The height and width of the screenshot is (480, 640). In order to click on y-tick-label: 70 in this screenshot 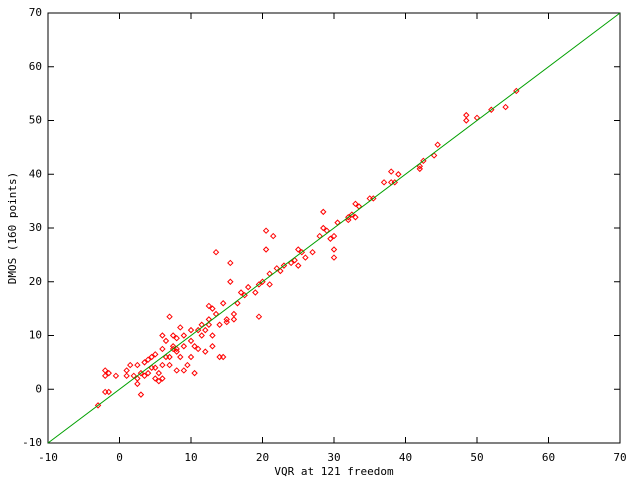, I will do `click(35, 12)`.